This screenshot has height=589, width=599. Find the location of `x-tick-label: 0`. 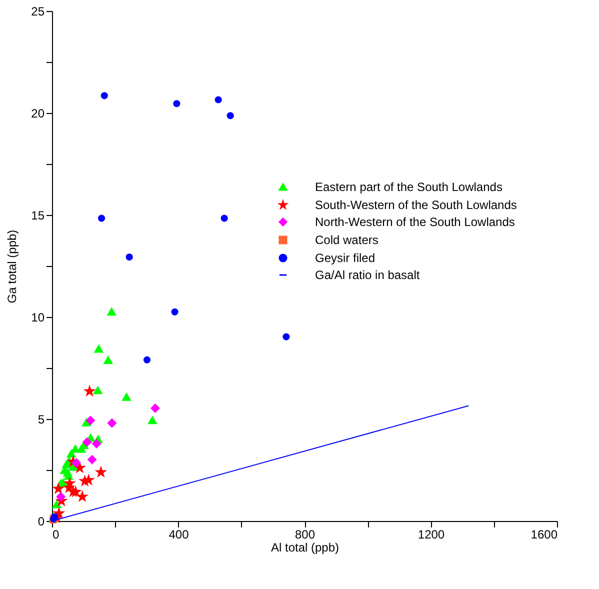

x-tick-label: 0 is located at coordinates (56, 535).